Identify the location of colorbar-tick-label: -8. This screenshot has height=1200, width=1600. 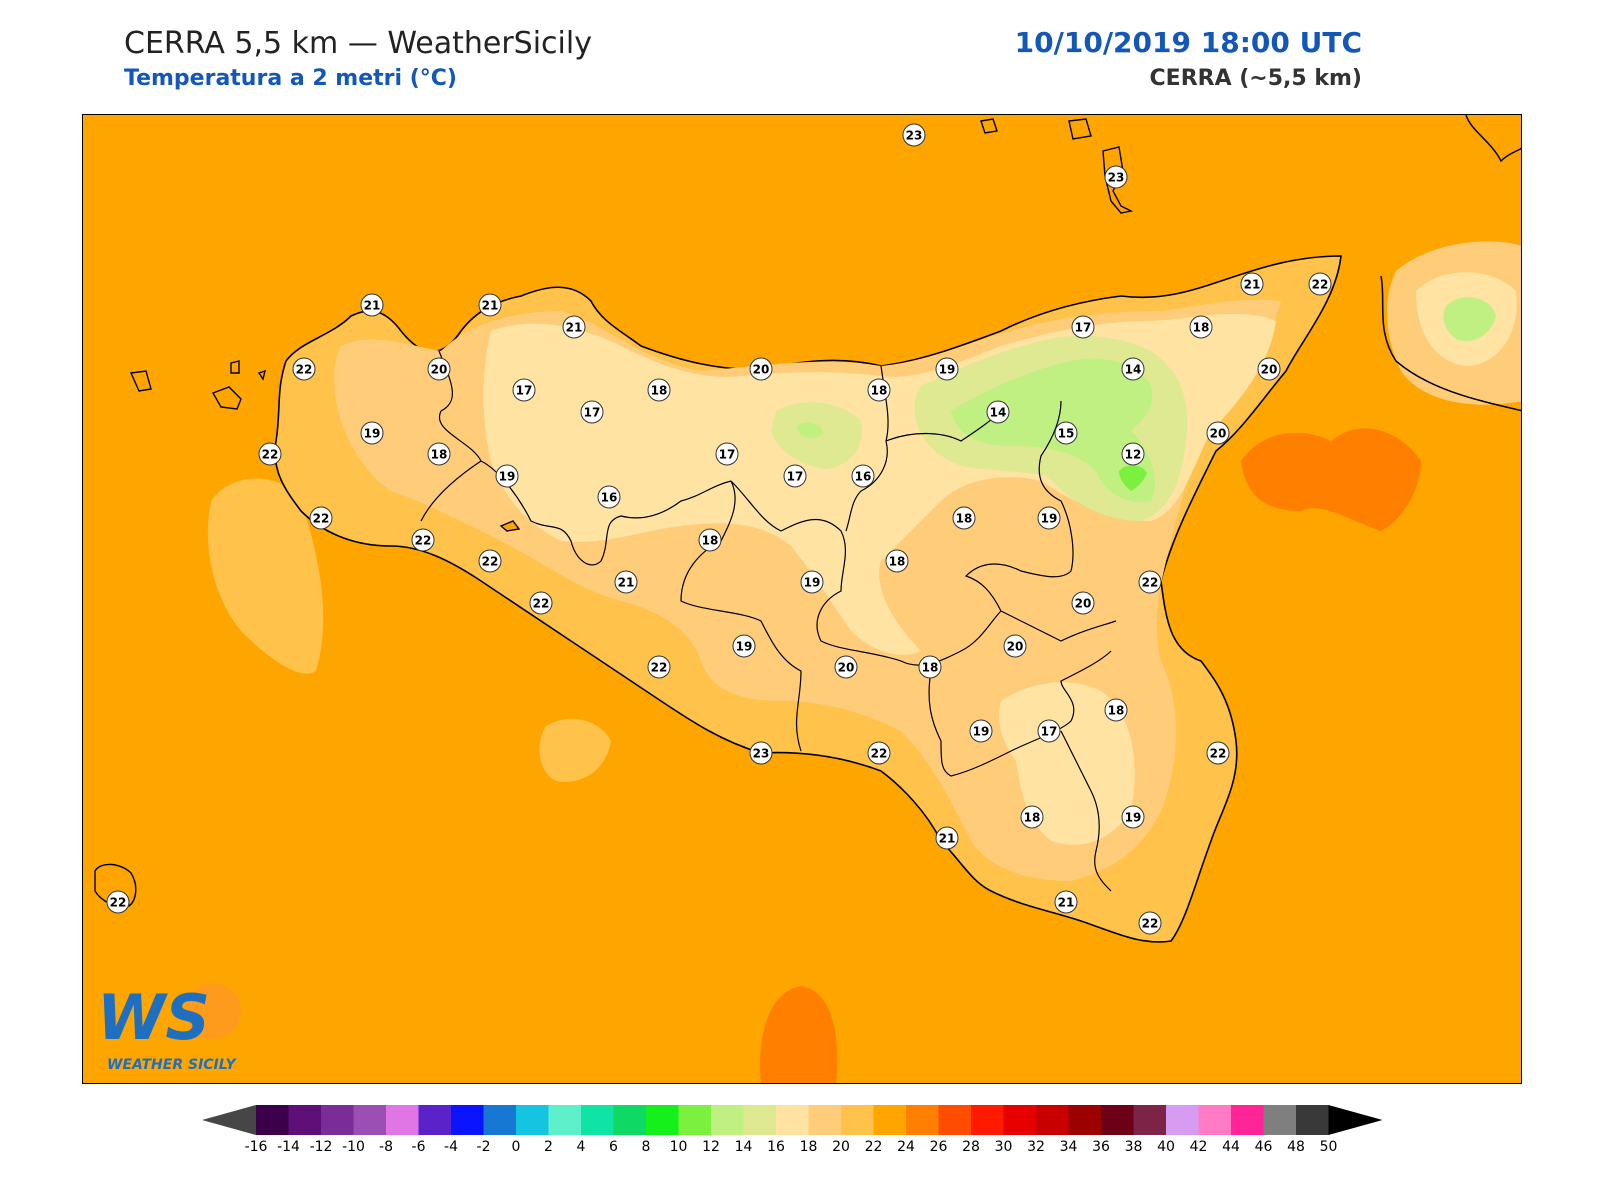
(386, 1147).